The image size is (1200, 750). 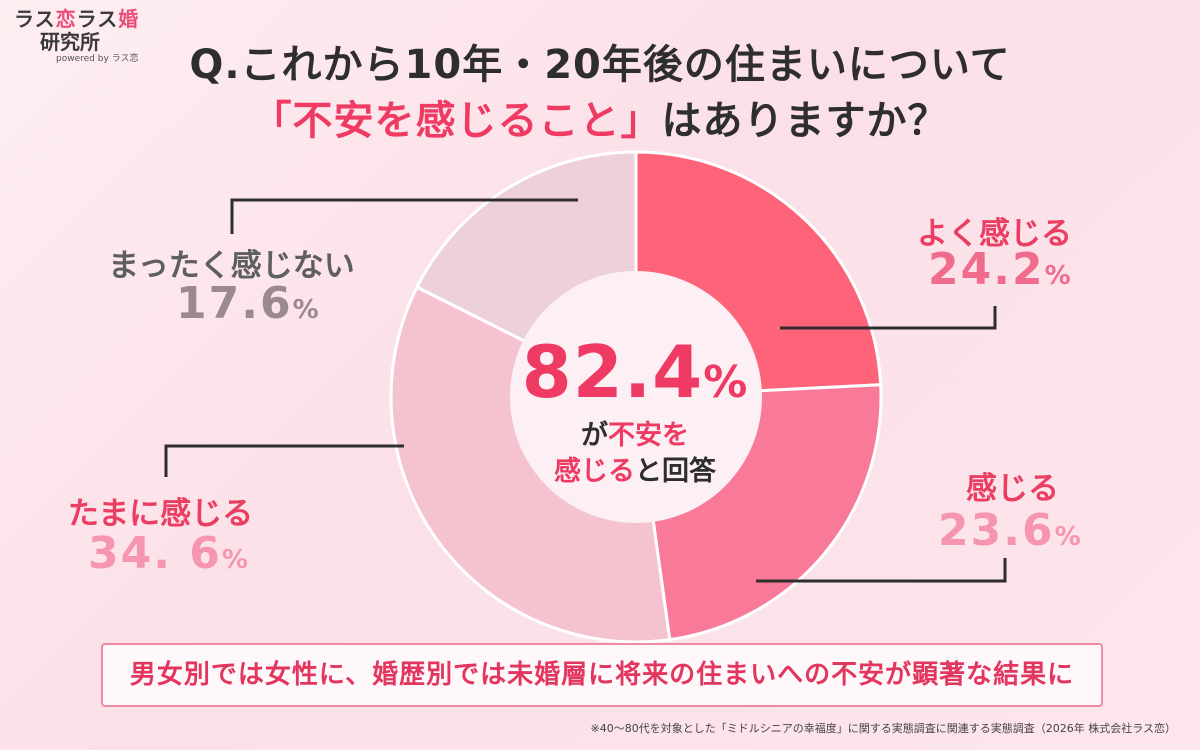 What do you see at coordinates (70, 42) in the screenshot?
I see `logo-subtitle: 研究所` at bounding box center [70, 42].